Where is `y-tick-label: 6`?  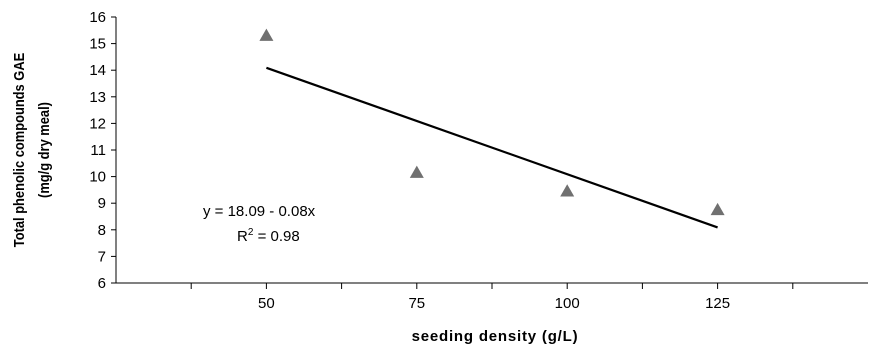
y-tick-label: 6 is located at coordinates (102, 283).